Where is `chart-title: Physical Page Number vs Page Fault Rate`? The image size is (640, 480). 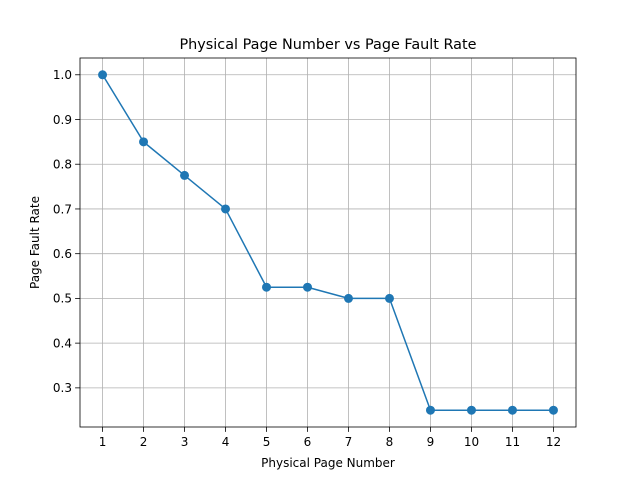 chart-title: Physical Page Number vs Page Fault Rate is located at coordinates (327, 45).